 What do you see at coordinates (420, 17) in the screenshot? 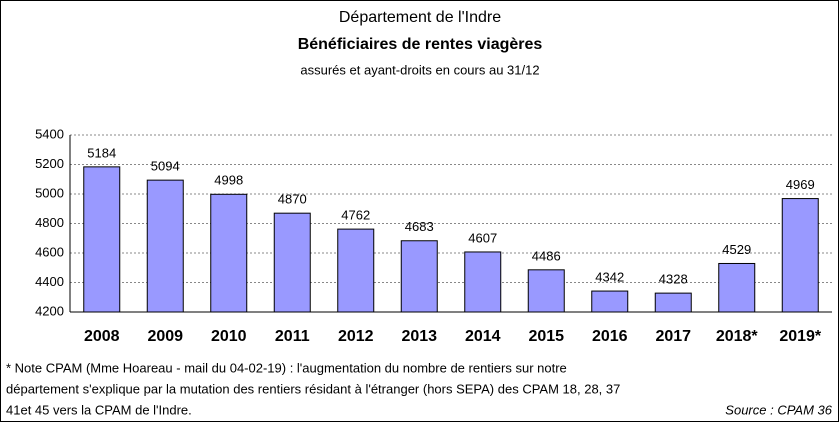
I see `chart-title: Département de l'Indre` at bounding box center [420, 17].